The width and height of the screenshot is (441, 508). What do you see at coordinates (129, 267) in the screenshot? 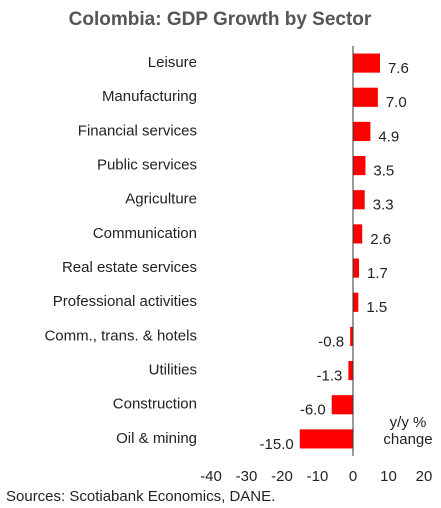
I see `y-tick-label: Real estate services` at bounding box center [129, 267].